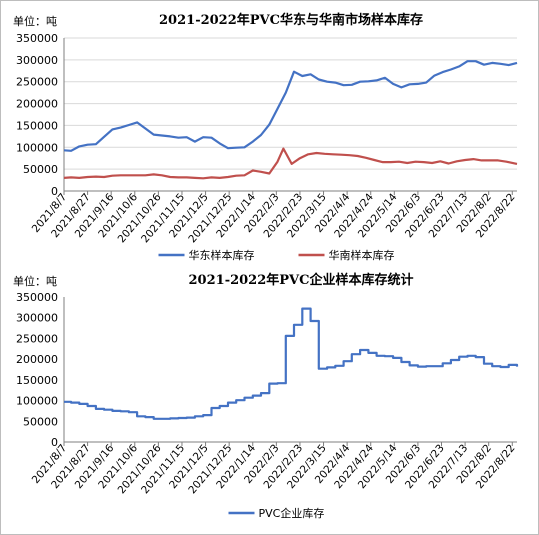  What do you see at coordinates (362, 255) in the screenshot?
I see `chart1-legend-label: 华南样本库存` at bounding box center [362, 255].